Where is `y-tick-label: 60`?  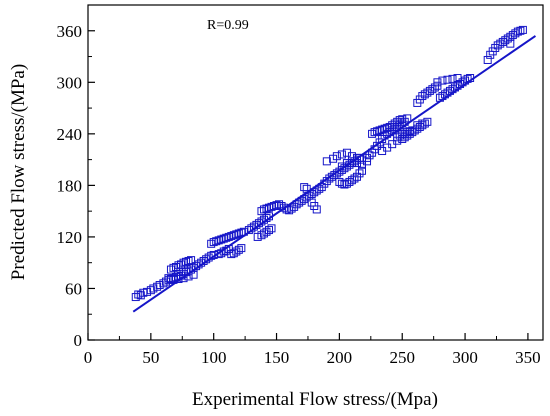
y-tick-label: 60 is located at coordinates (73, 288).